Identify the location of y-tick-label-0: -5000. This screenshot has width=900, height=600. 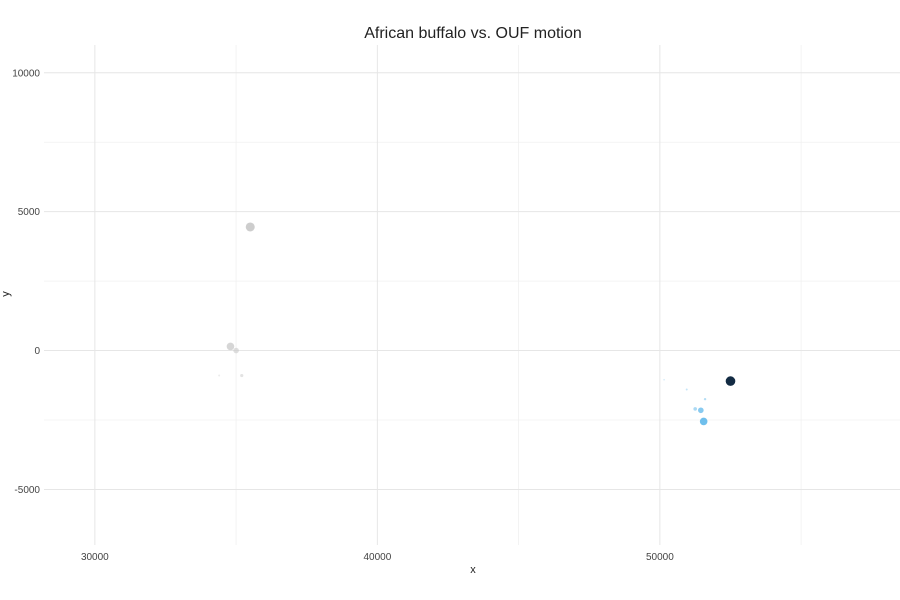
(27, 490).